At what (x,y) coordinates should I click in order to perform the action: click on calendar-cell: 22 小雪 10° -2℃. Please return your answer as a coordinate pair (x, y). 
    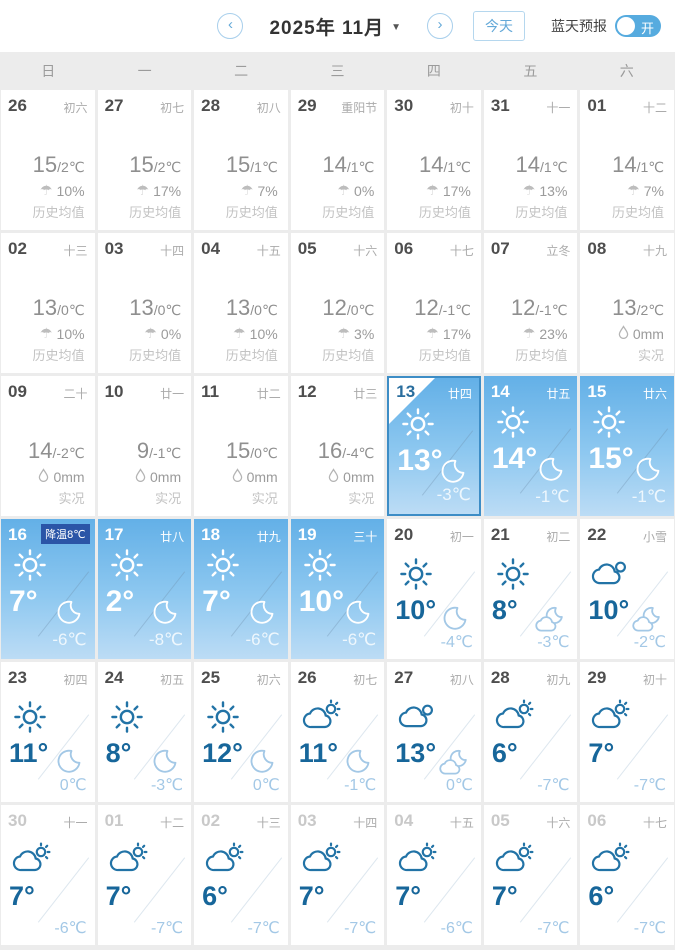
    Looking at the image, I should click on (627, 589).